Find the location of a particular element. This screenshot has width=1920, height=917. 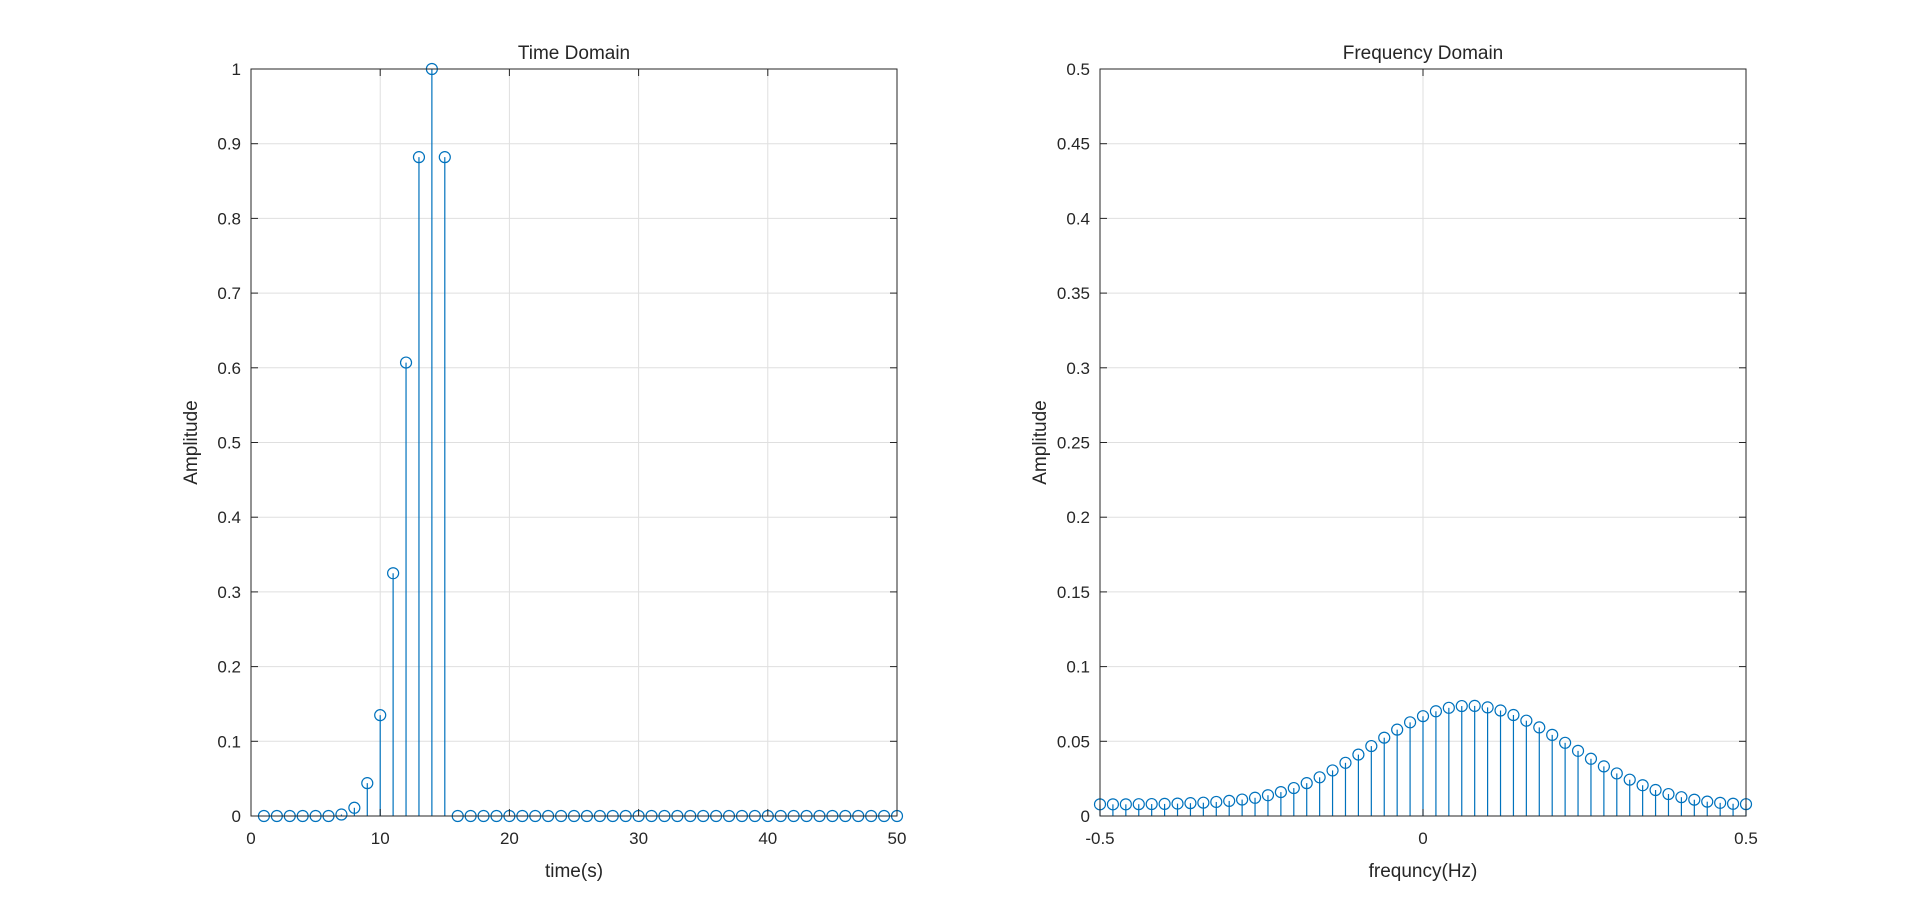

time-domain-ytick-label: 0.9 is located at coordinates (229, 144).